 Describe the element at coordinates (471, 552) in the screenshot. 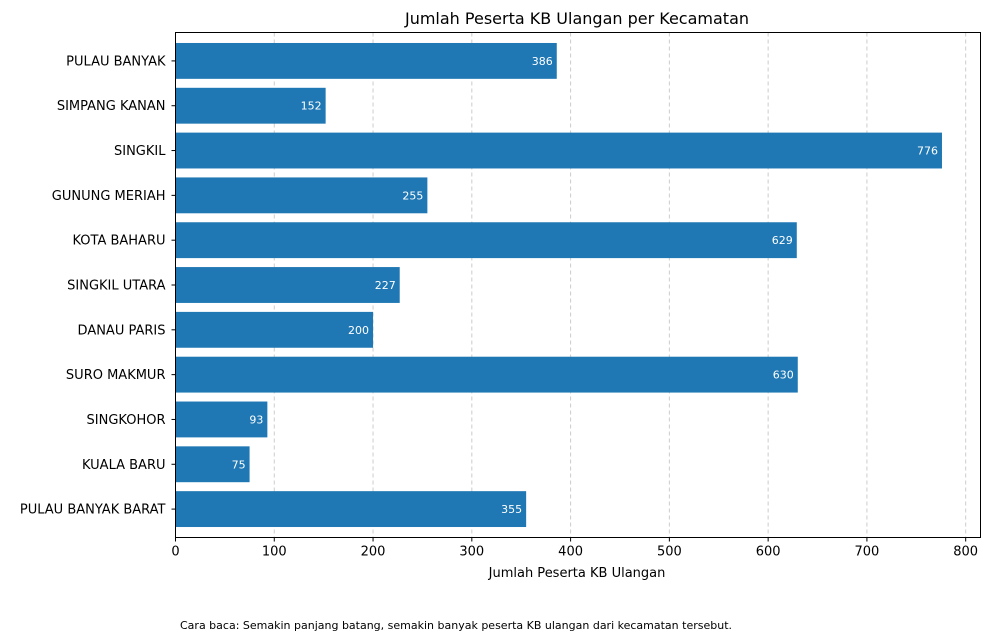

I see `x-tick-label: 300` at that location.